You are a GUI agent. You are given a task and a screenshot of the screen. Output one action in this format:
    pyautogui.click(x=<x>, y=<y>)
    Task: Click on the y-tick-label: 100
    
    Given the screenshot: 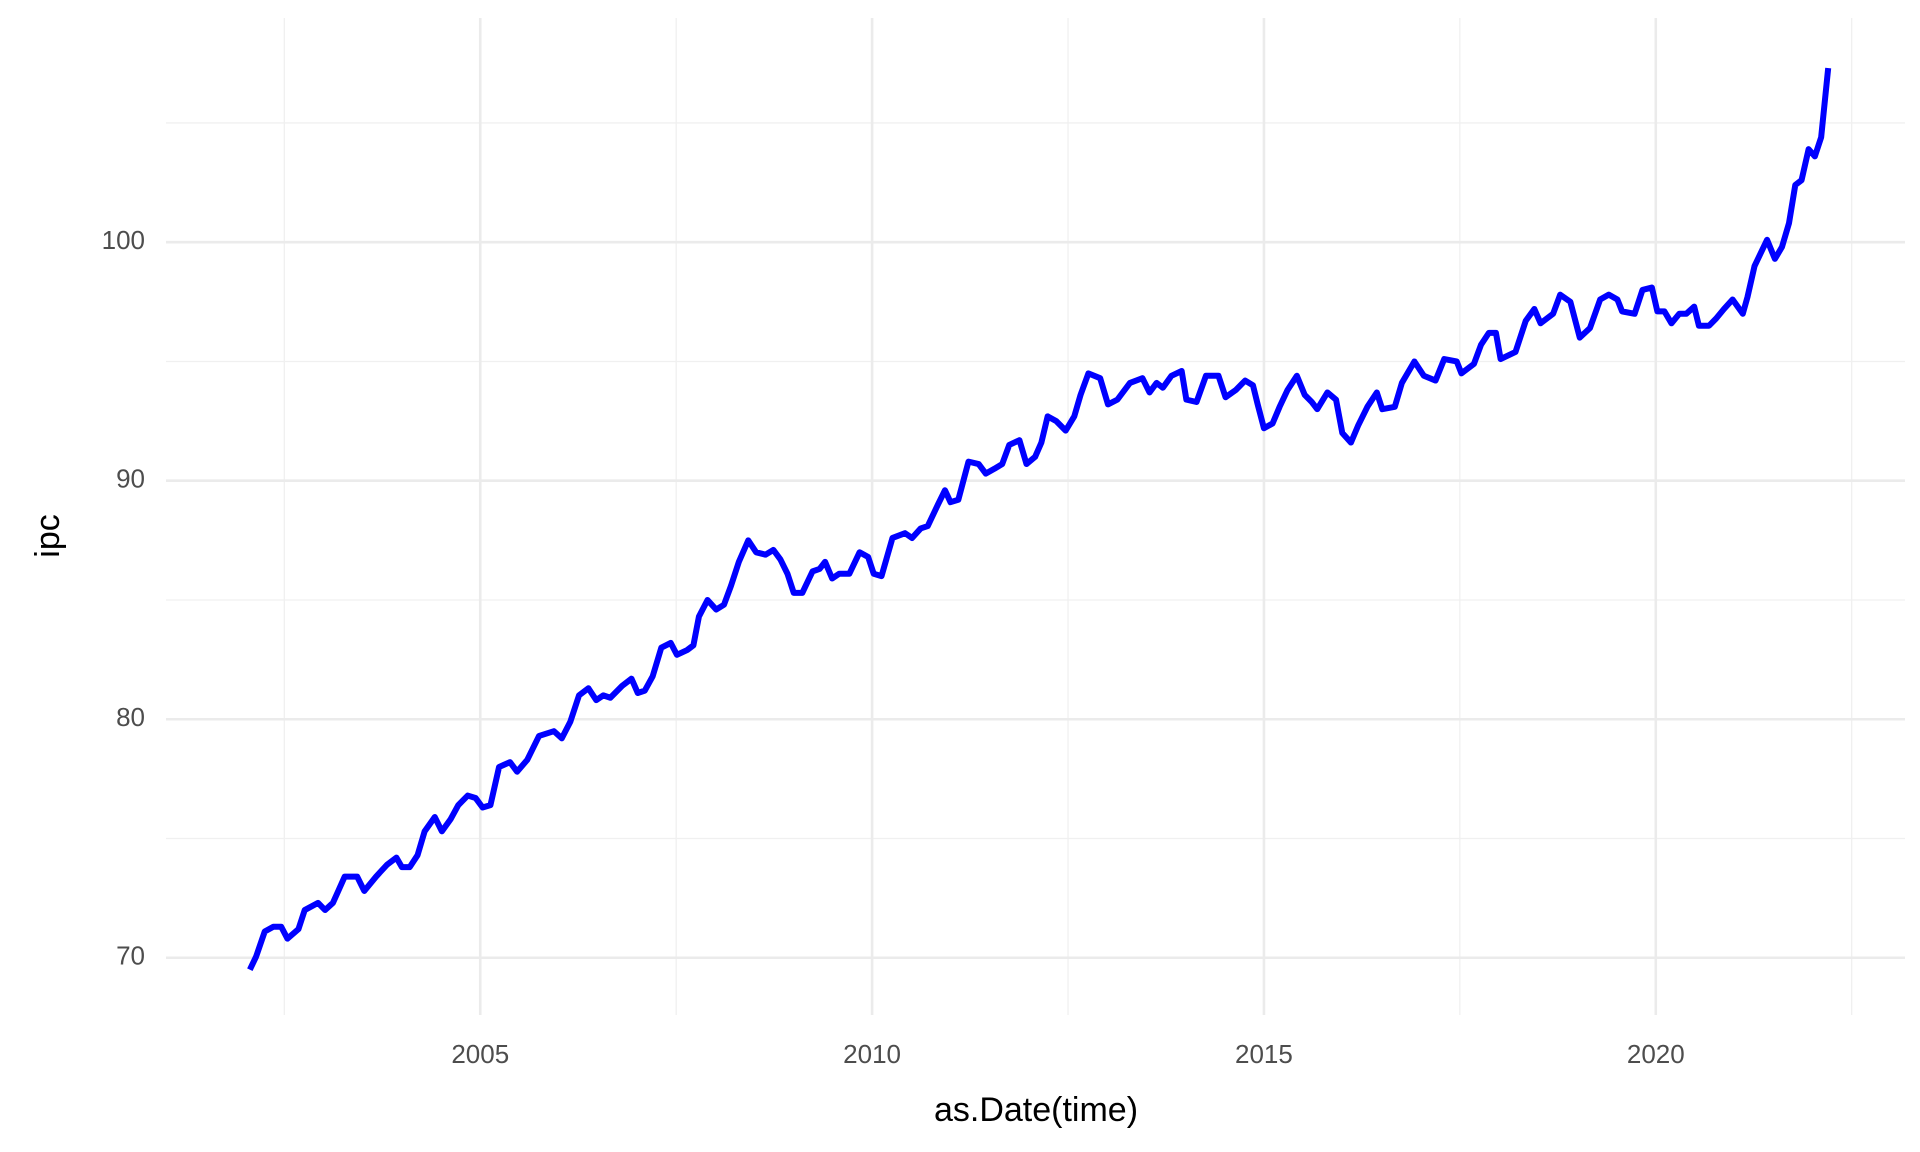 What is the action you would take?
    pyautogui.click(x=123, y=240)
    